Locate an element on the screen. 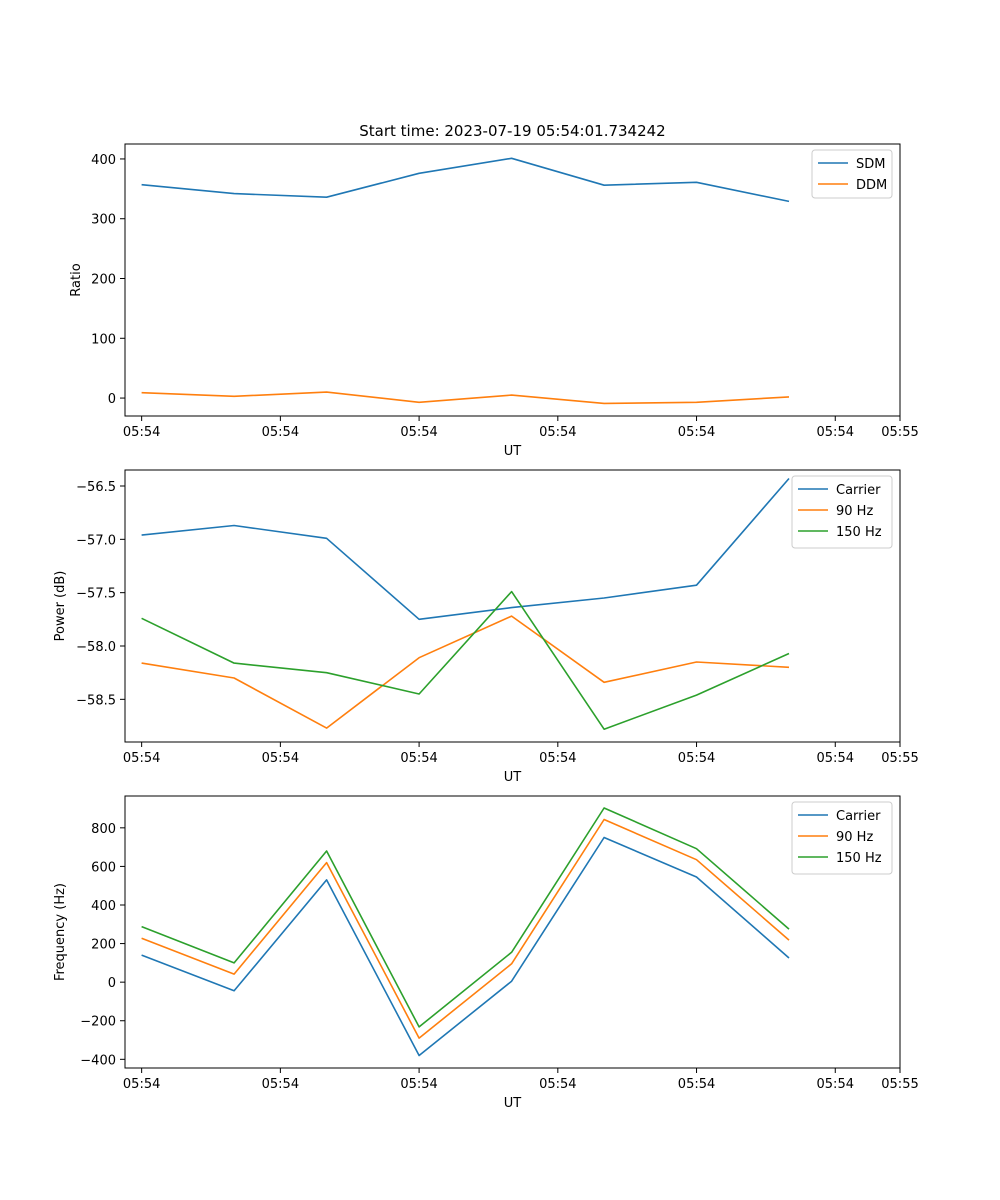 The width and height of the screenshot is (1000, 1200). y-axis-label: Power (dB) is located at coordinates (60, 606).